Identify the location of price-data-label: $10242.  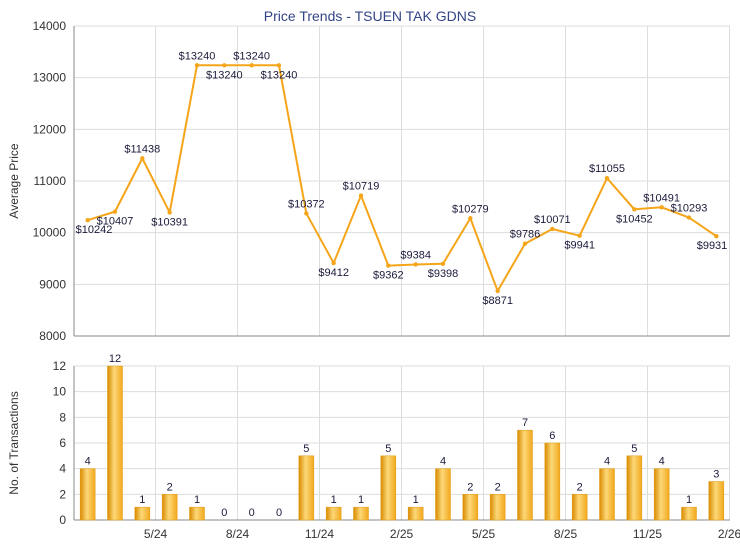
(94, 230).